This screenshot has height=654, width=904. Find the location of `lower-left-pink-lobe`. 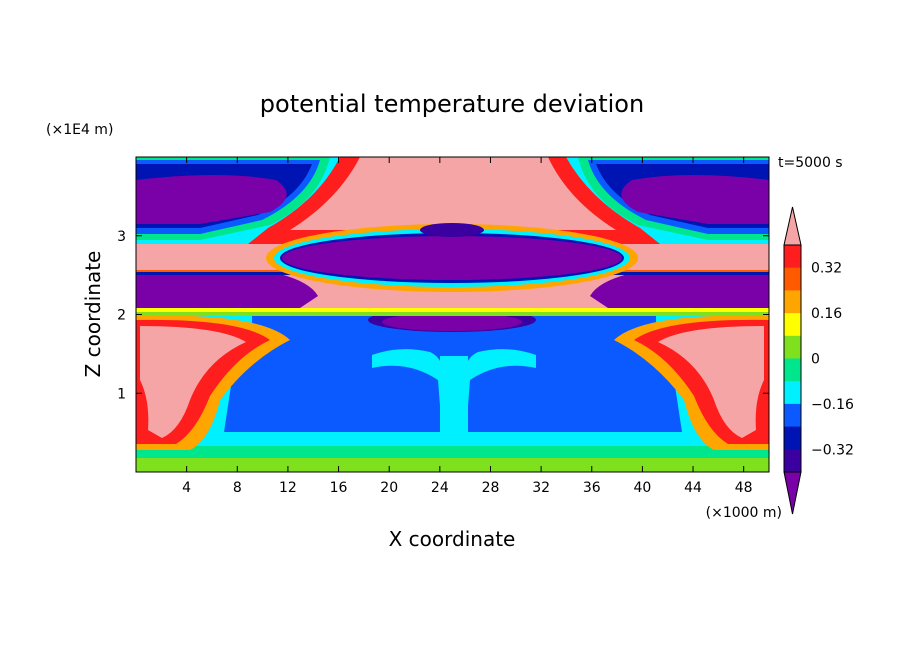

lower-left-pink-lobe is located at coordinates (193, 382).